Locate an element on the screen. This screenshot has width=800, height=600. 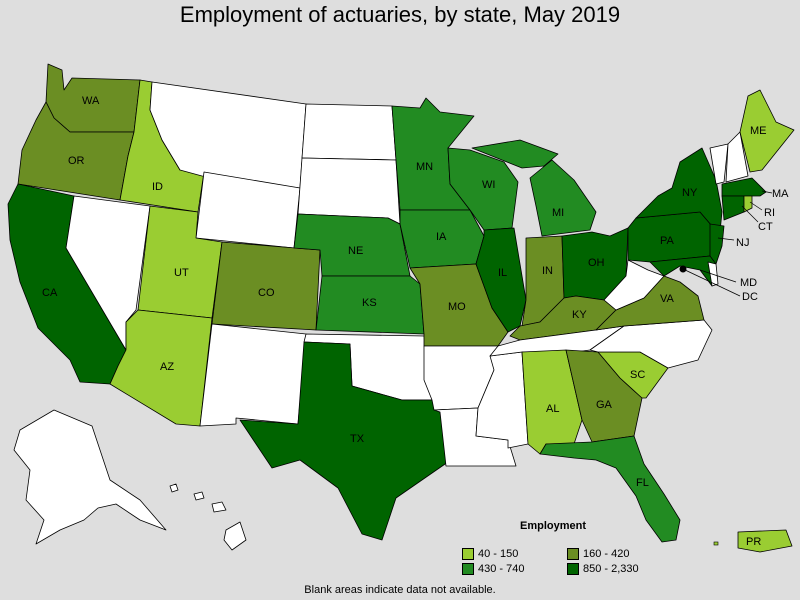
legend-label: 850 - 2,330 is located at coordinates (611, 569).